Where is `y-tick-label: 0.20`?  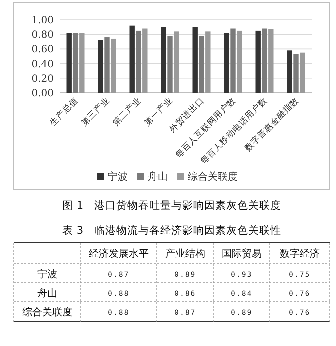
y-tick-label: 0.20 is located at coordinates (43, 79).